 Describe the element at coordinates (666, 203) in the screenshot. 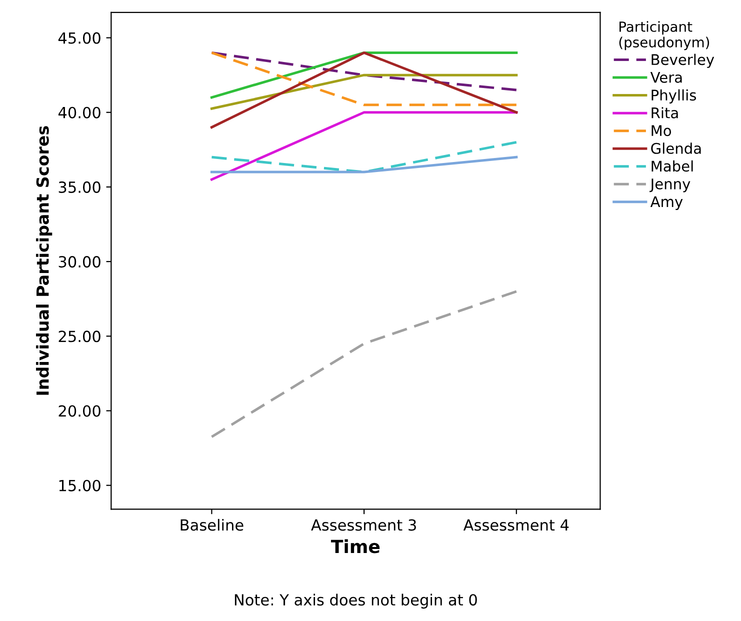

I see `legend-label: Amy` at that location.